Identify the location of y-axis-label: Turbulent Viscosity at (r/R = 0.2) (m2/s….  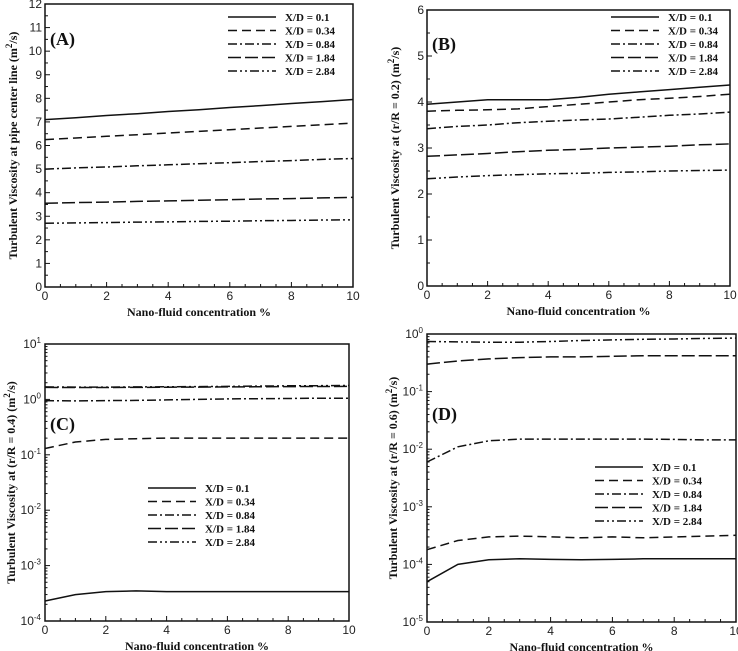
(394, 148).